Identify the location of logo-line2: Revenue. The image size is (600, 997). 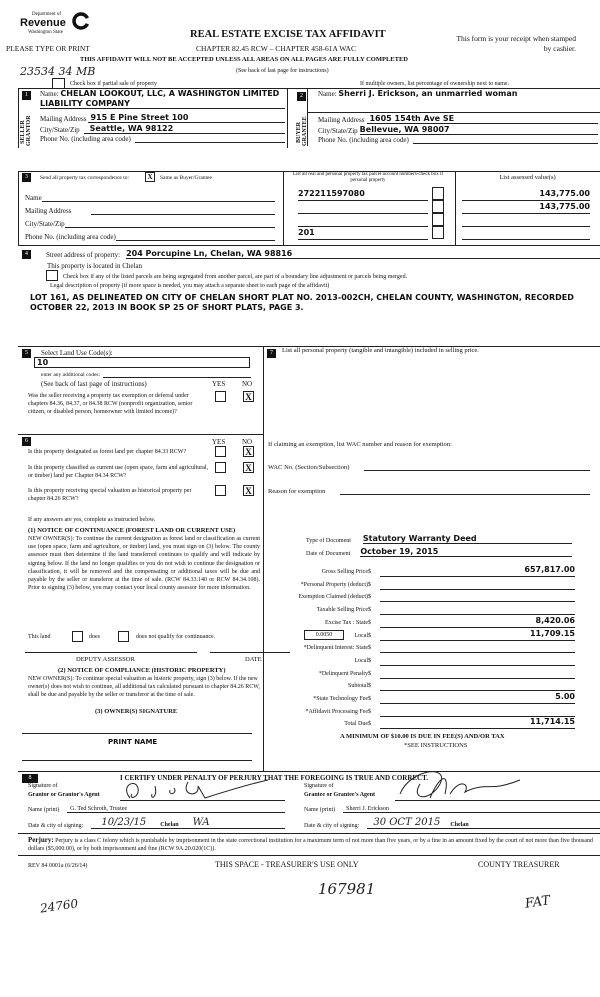
(43, 23).